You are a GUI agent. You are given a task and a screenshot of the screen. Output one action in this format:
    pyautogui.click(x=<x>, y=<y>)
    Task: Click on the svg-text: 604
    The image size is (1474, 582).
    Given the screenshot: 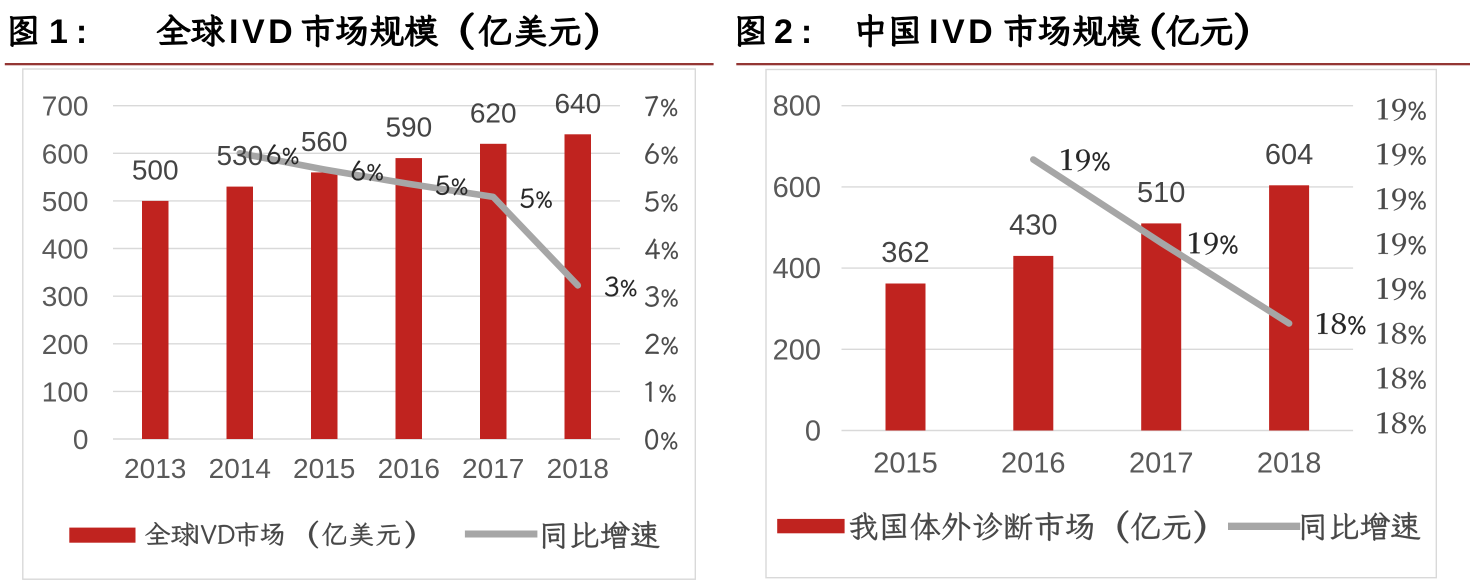 What is the action you would take?
    pyautogui.click(x=1289, y=155)
    